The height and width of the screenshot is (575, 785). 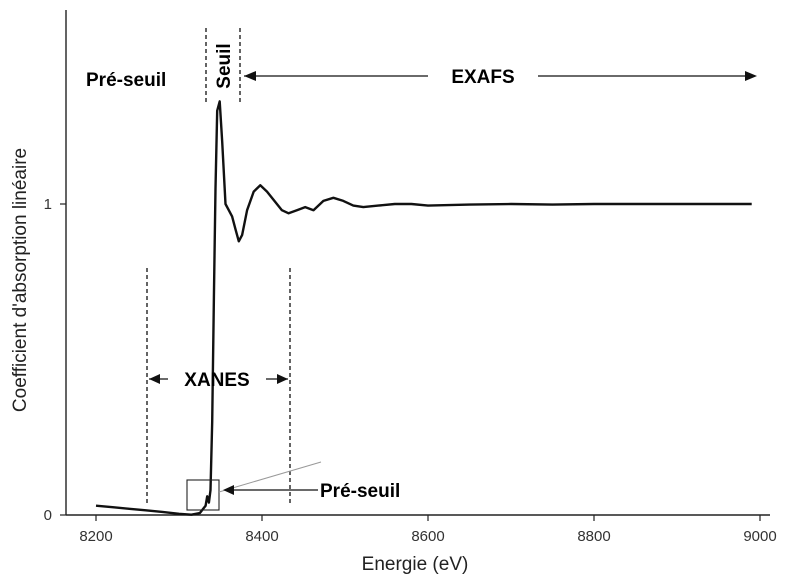 I want to click on x-tick-label: 8800, so click(x=593, y=536).